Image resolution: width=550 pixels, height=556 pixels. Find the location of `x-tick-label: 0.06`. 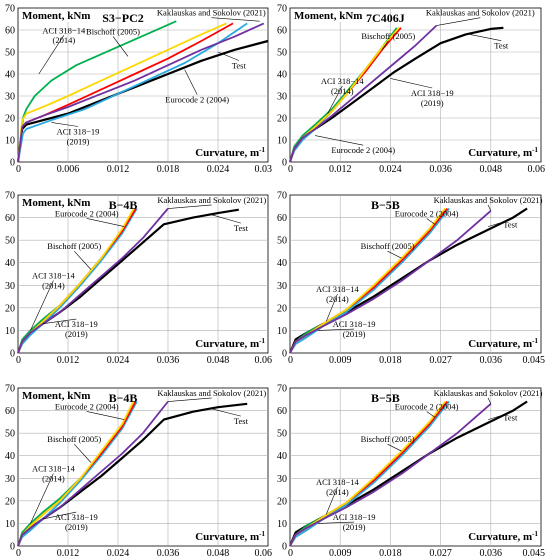

x-tick-label: 0.06 is located at coordinates (264, 360).